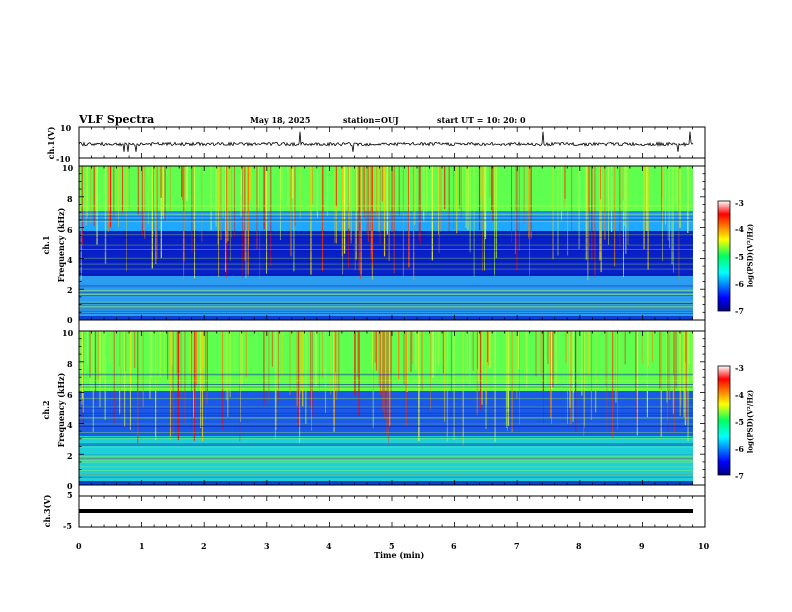  Describe the element at coordinates (70, 395) in the screenshot. I see `ch2-spec-ytick-6: 6` at that location.